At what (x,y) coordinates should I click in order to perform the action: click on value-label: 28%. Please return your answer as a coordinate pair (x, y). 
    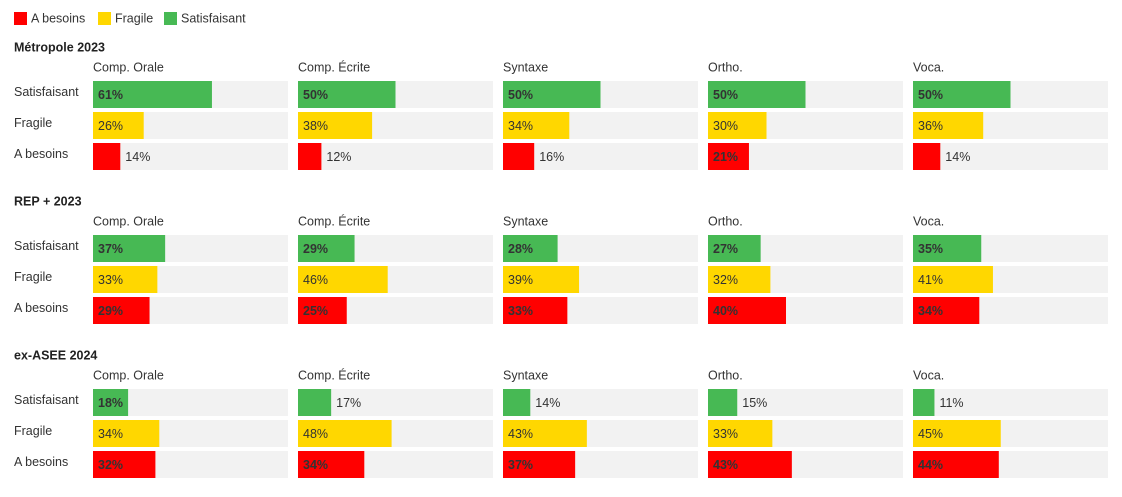
    Looking at the image, I should click on (520, 249).